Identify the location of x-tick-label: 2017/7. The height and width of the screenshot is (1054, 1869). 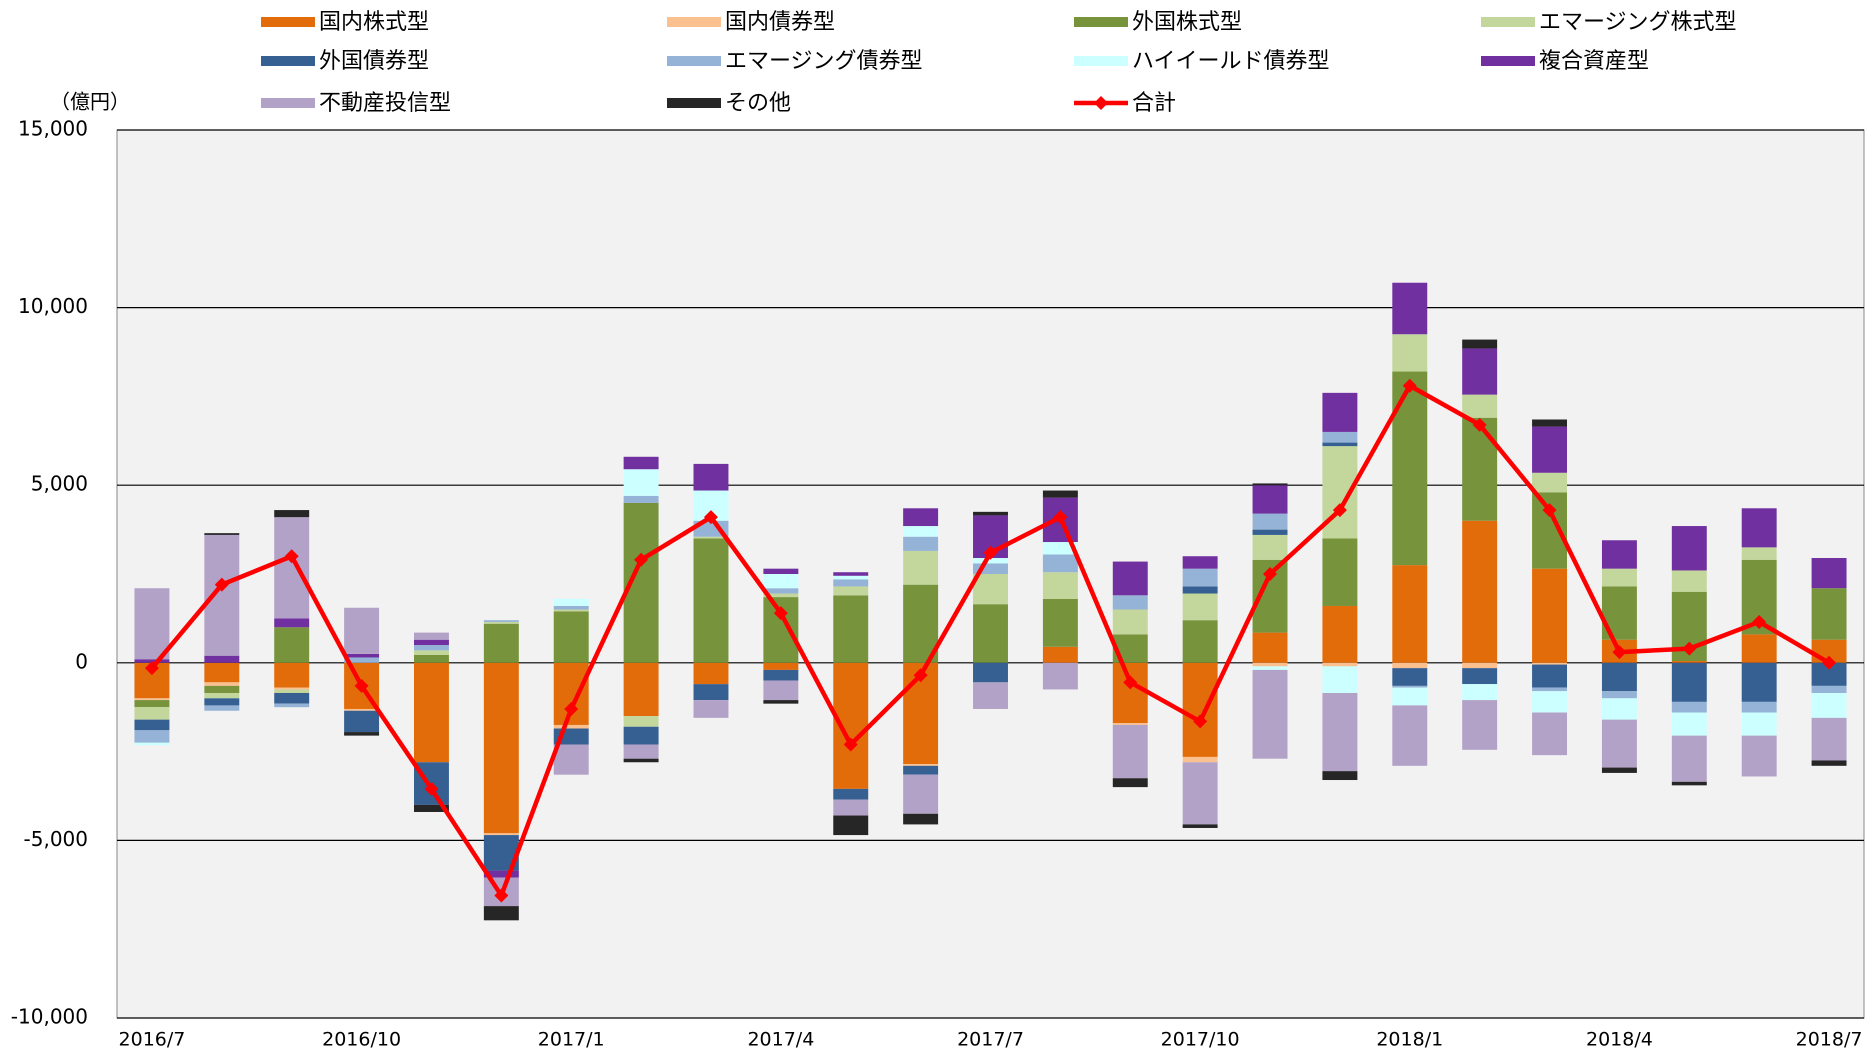
(990, 1040).